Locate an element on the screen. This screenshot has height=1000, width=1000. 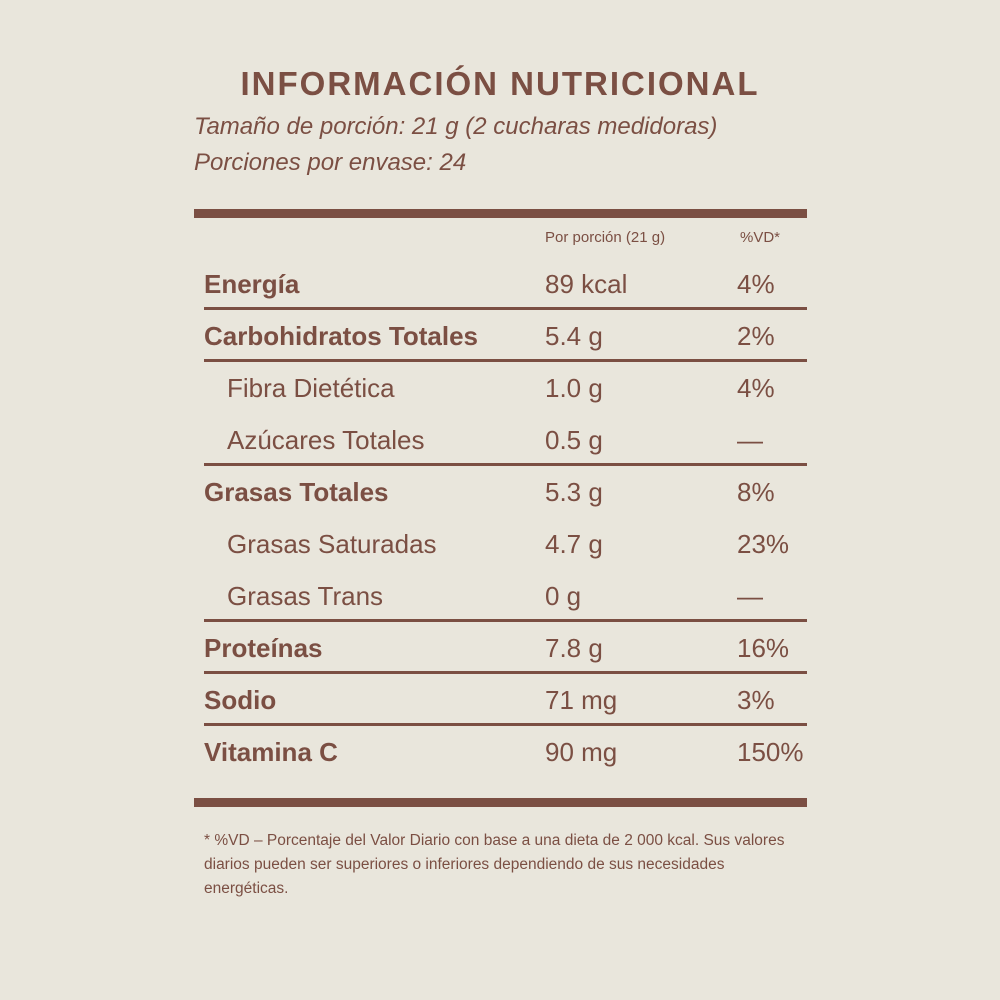
nutrient-name: Proteínas is located at coordinates (263, 648).